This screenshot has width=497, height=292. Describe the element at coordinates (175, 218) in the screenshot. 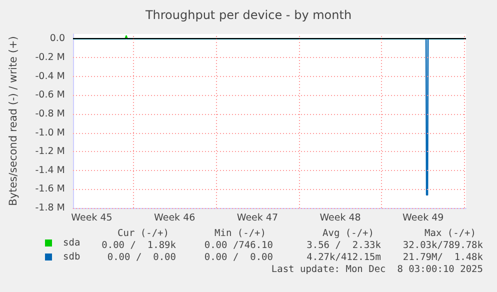

I see `x-tick-label: Week 46` at that location.